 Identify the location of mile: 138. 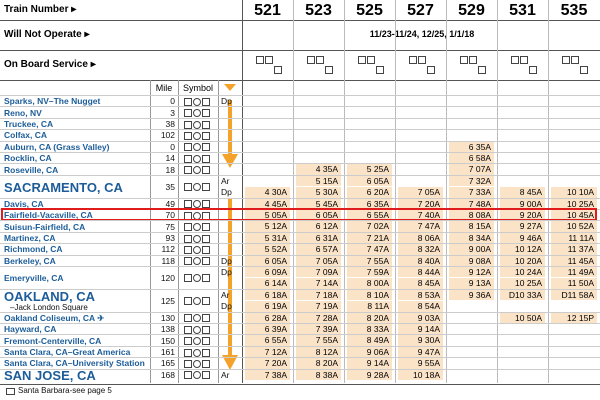
(167, 329).